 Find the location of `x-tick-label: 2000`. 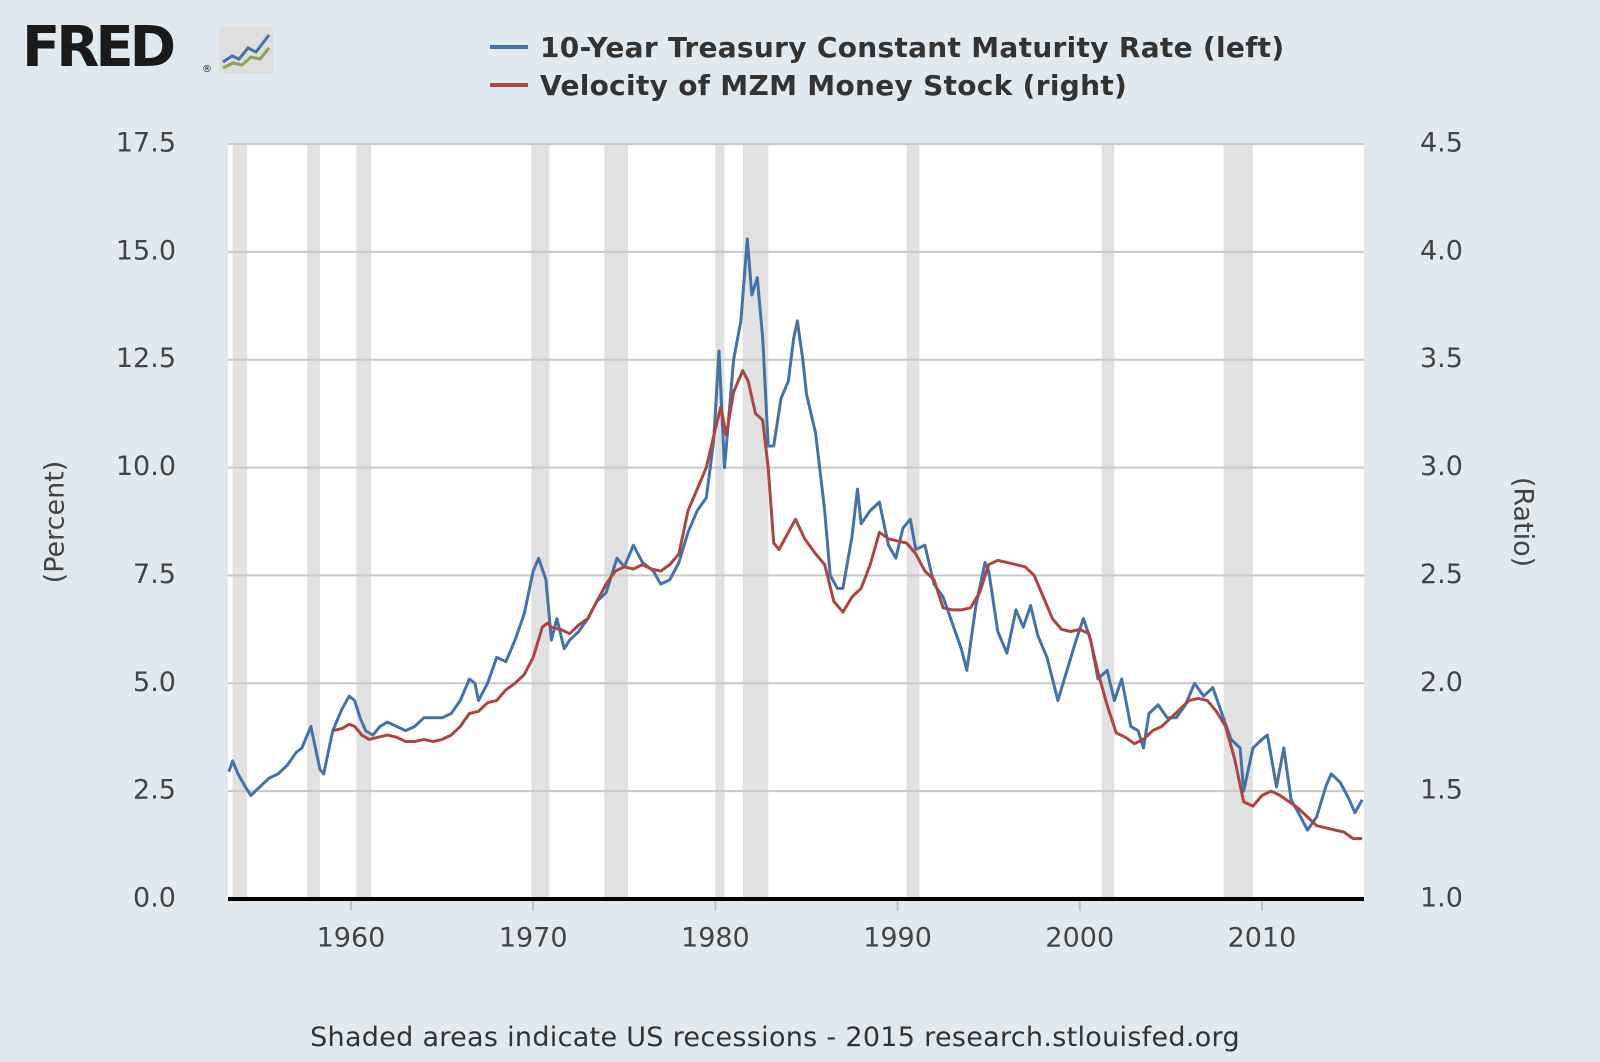

x-tick-label: 2000 is located at coordinates (1079, 938).